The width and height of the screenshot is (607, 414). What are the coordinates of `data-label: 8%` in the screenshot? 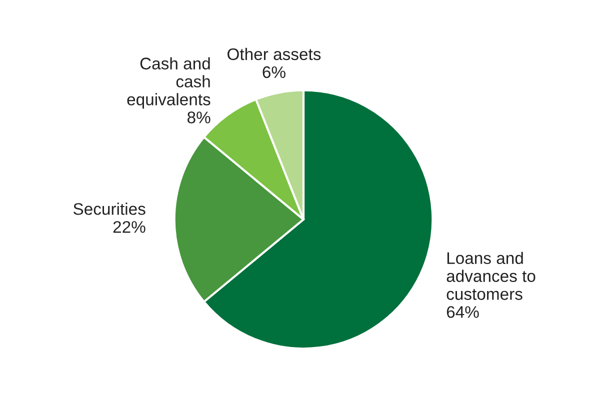 It's located at (199, 118).